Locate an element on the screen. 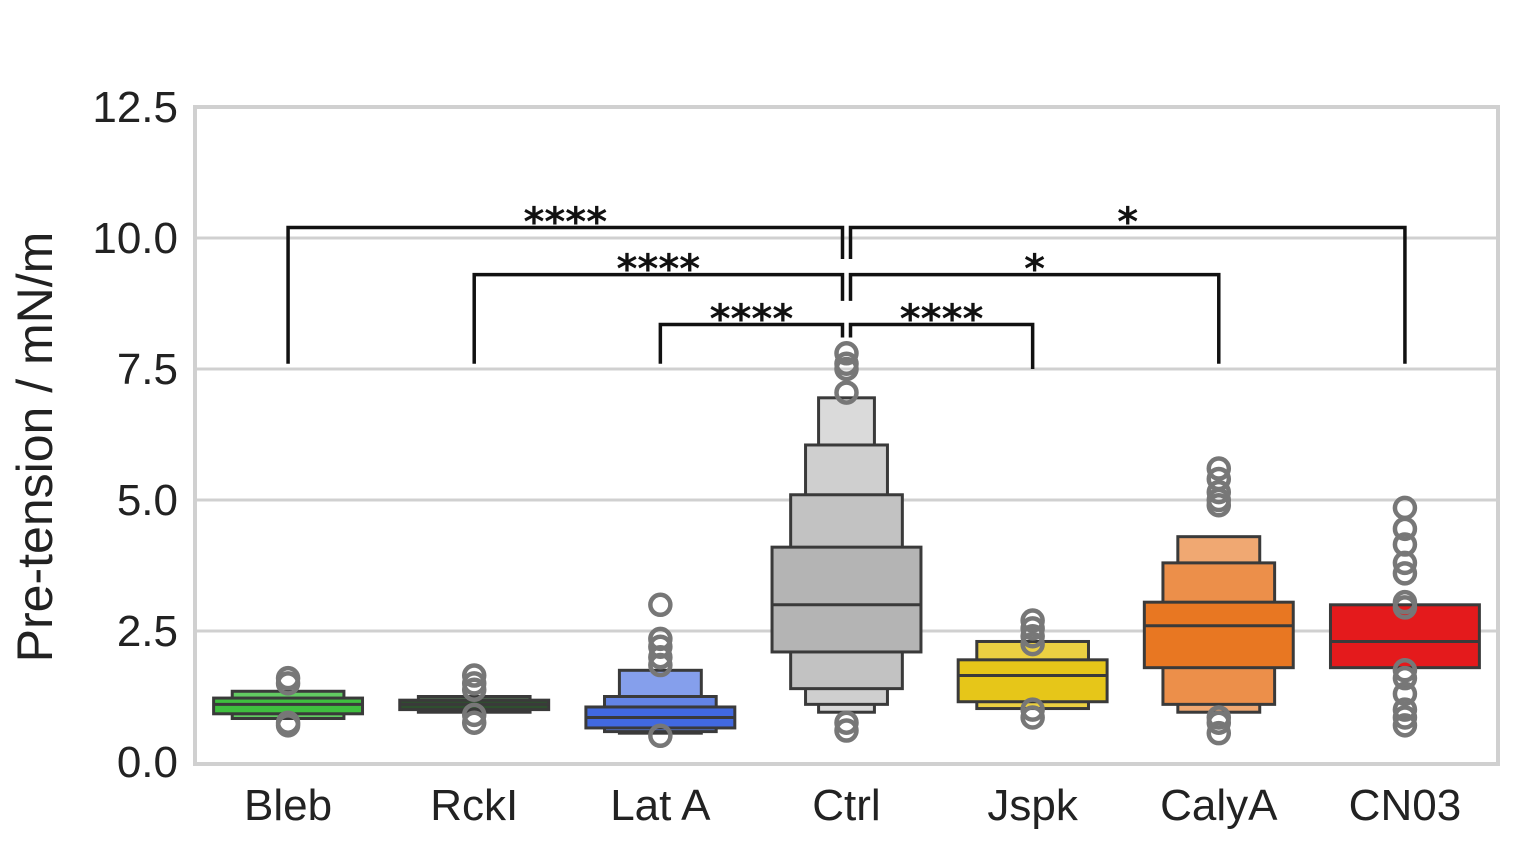 The image size is (1531, 851). boxen-group-ctrl is located at coordinates (846, 542).